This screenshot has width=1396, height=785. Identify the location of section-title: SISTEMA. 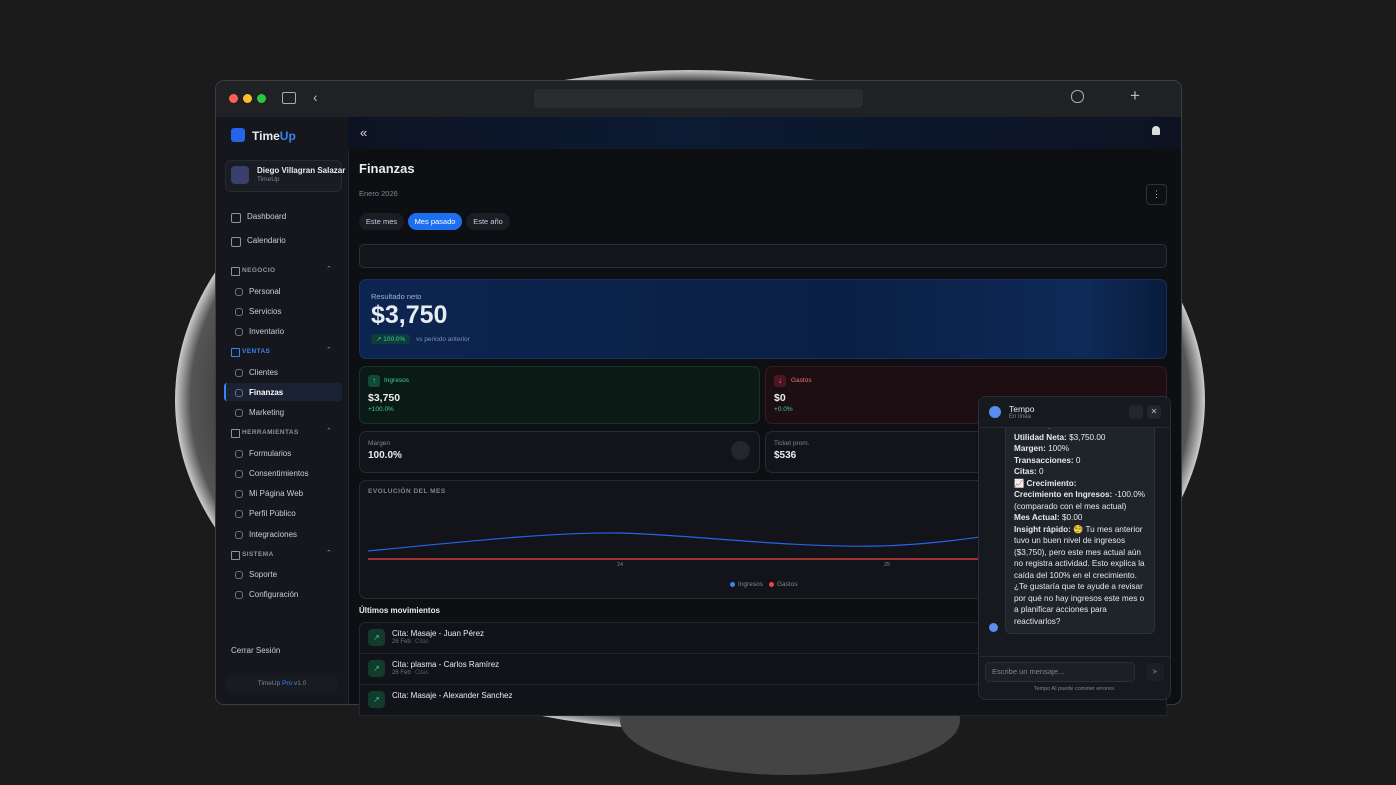
(258, 554).